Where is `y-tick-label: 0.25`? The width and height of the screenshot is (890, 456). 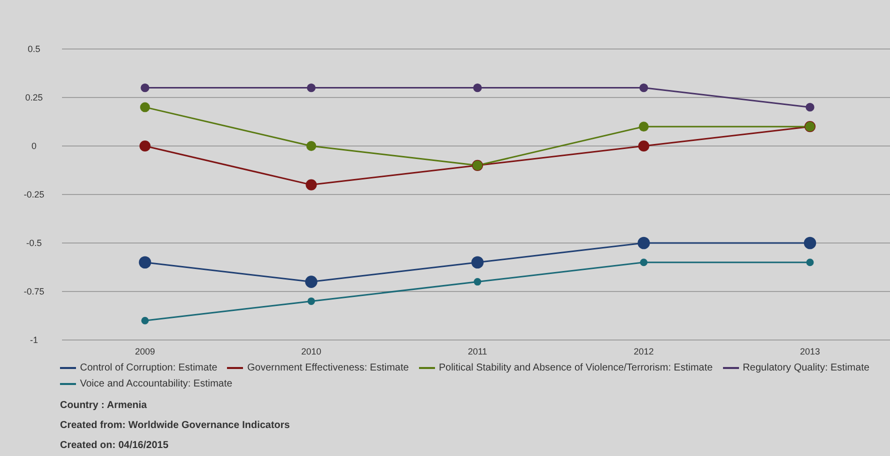
y-tick-label: 0.25 is located at coordinates (34, 97).